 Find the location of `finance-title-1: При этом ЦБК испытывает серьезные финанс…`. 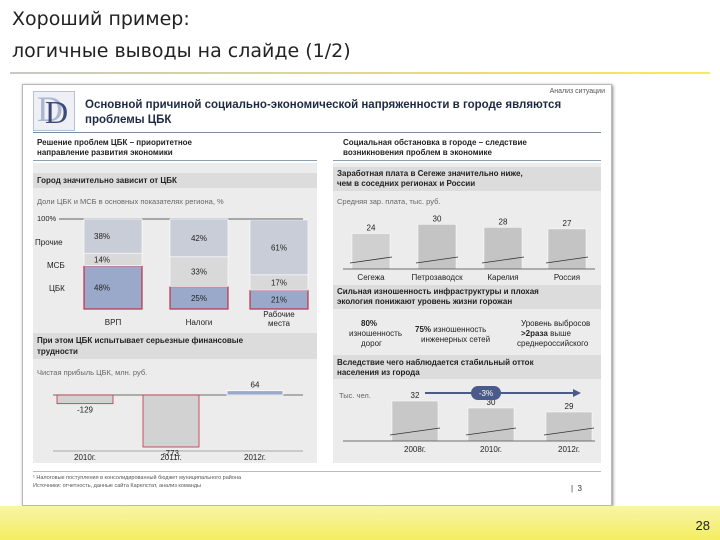

finance-title-1: При этом ЦБК испытывает серьезные финанс… is located at coordinates (140, 340).